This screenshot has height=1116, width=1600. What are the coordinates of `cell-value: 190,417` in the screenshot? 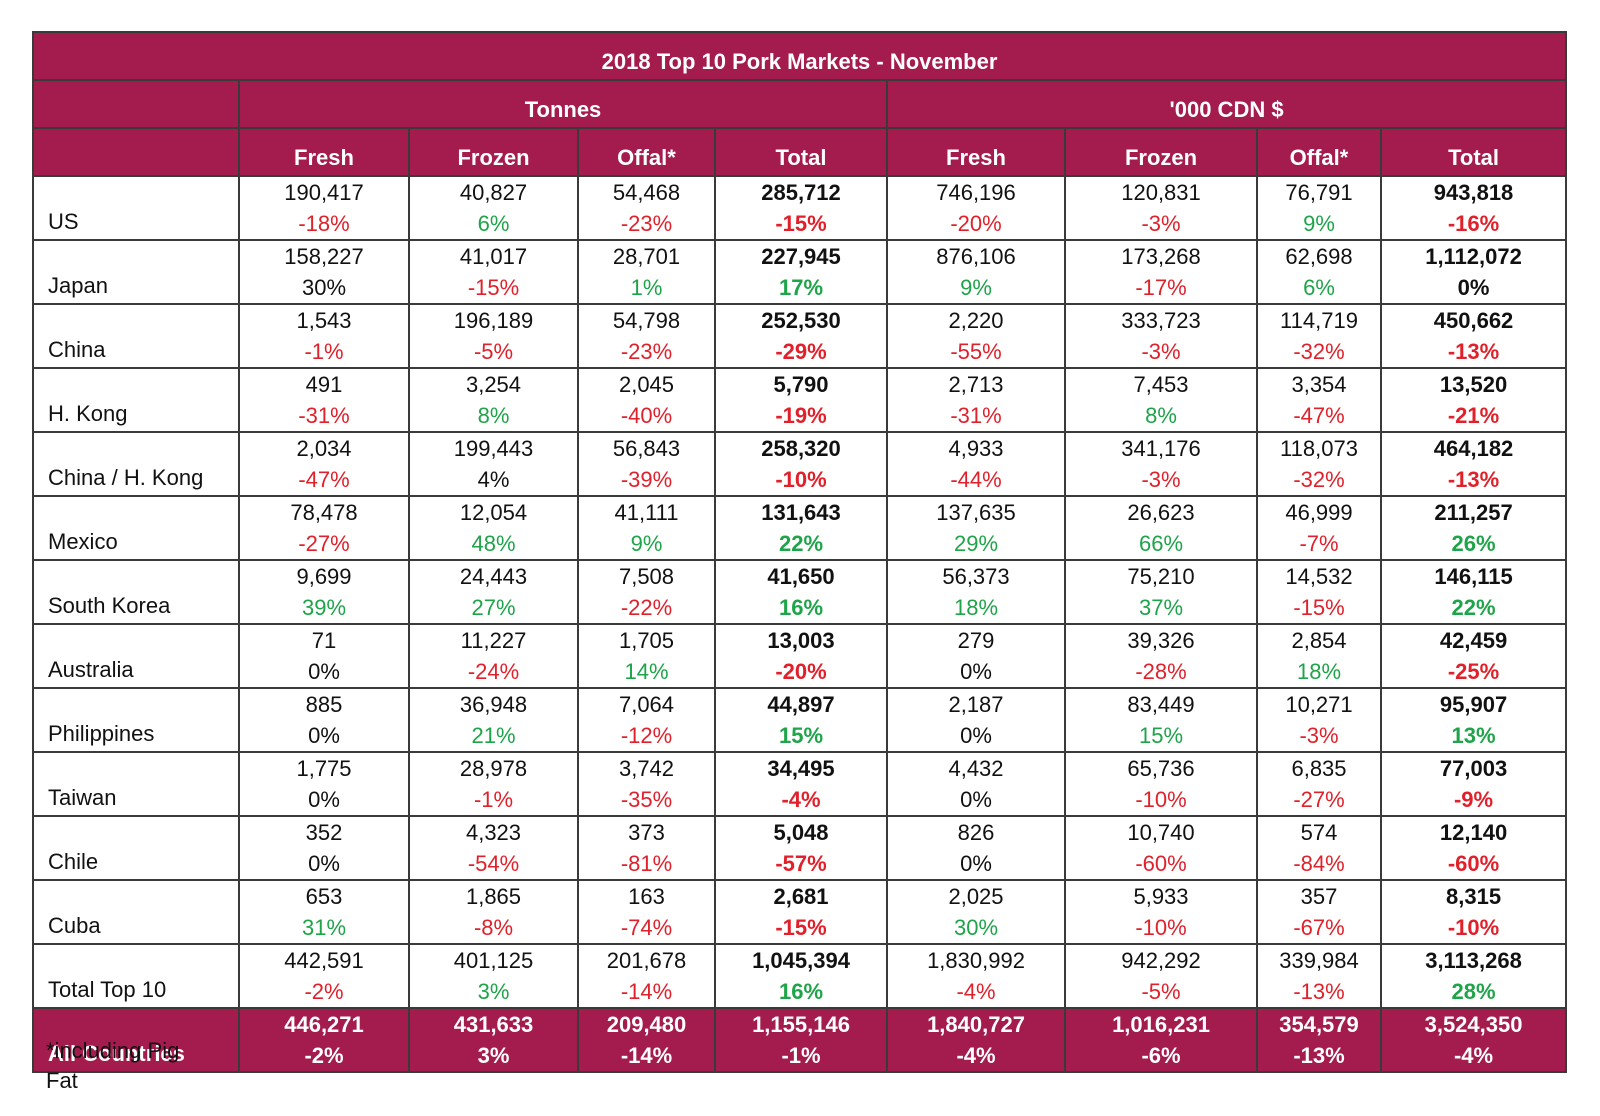 It's located at (324, 192).